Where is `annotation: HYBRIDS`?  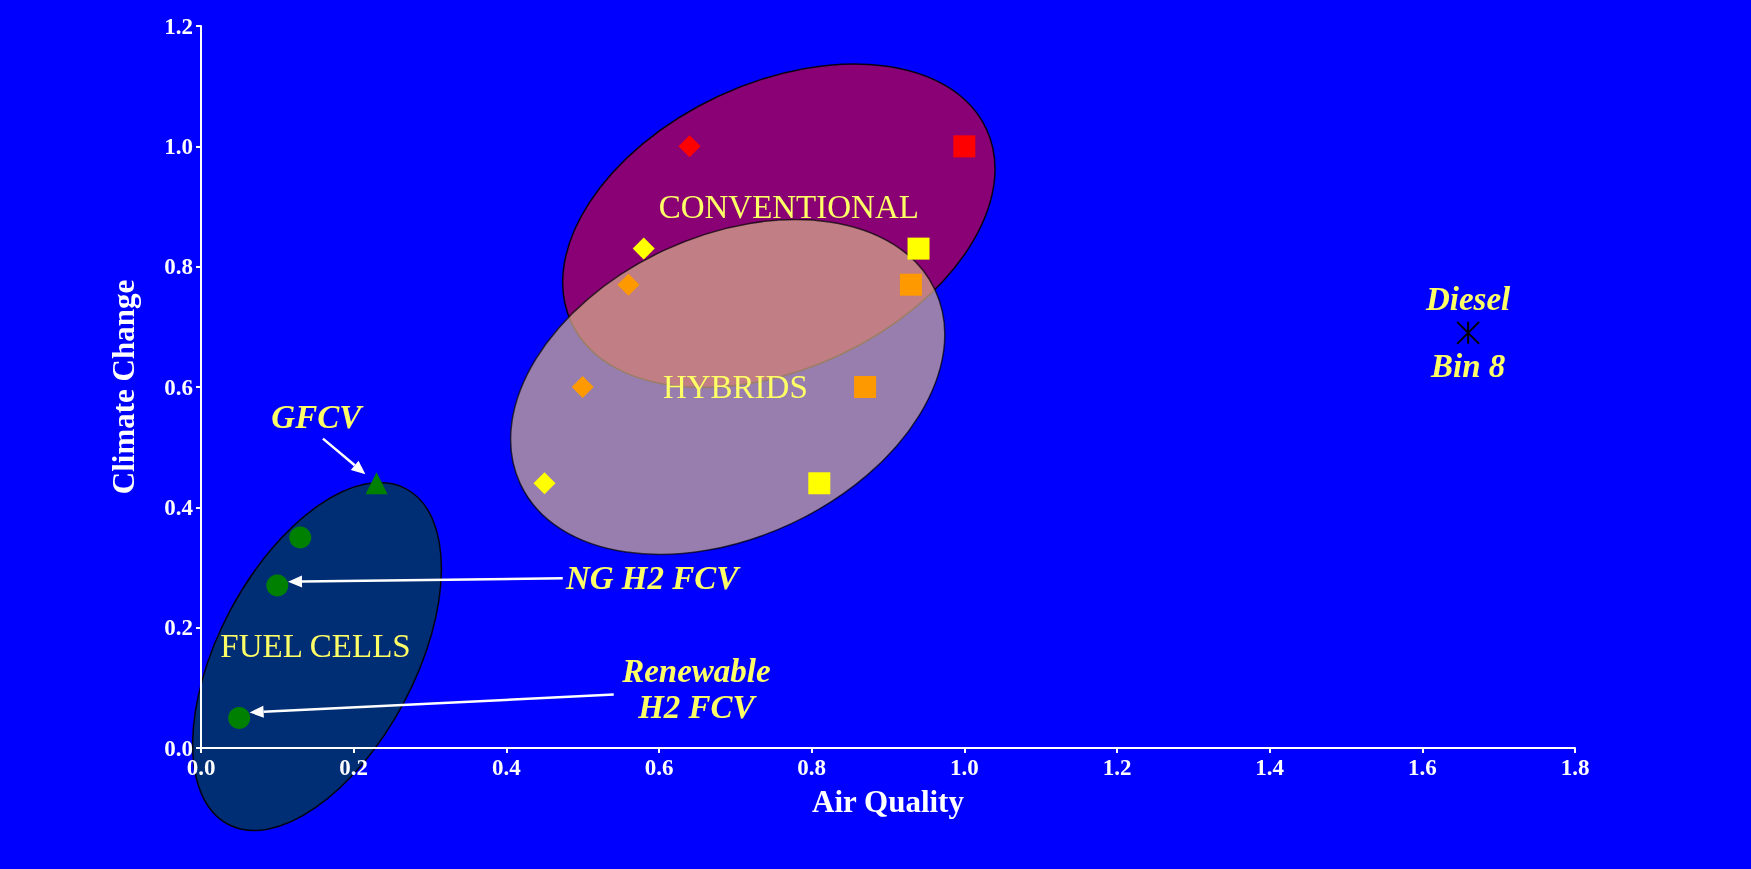
annotation: HYBRIDS is located at coordinates (735, 387).